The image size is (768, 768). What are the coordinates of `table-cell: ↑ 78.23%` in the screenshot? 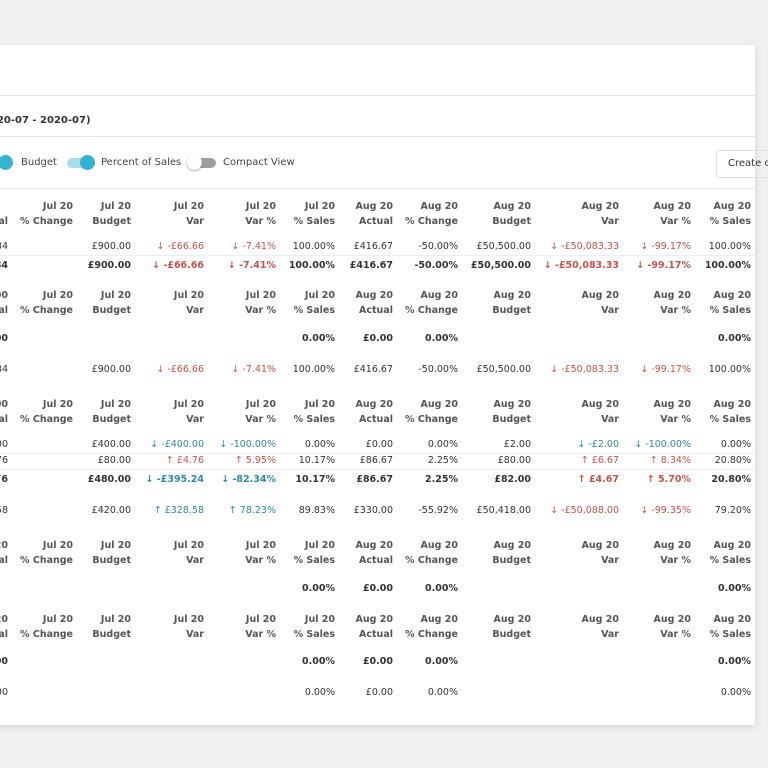 It's located at (252, 510).